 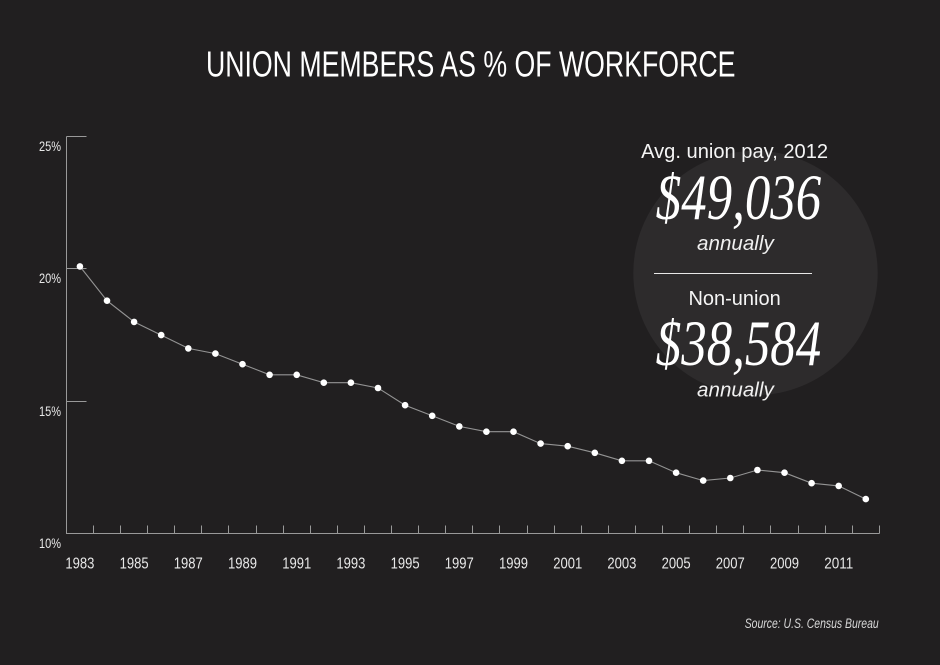 I want to click on svg-text: 1983, so click(x=79, y=564).